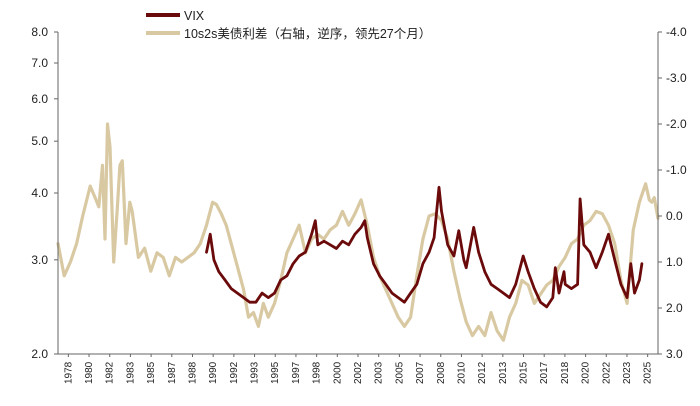  Describe the element at coordinates (172, 372) in the screenshot. I see `x-axis-tick-label: 1987` at that location.